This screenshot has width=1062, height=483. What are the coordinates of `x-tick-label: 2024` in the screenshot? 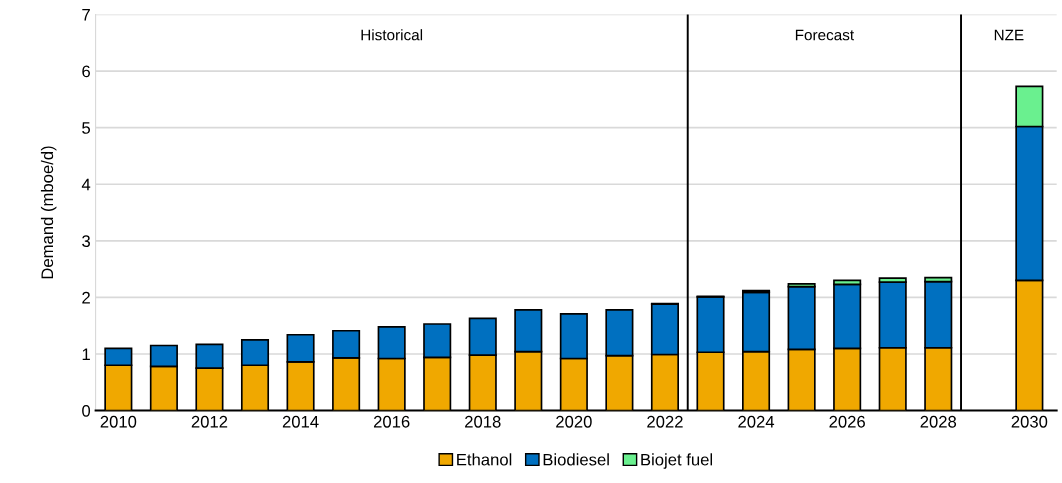 It's located at (756, 421).